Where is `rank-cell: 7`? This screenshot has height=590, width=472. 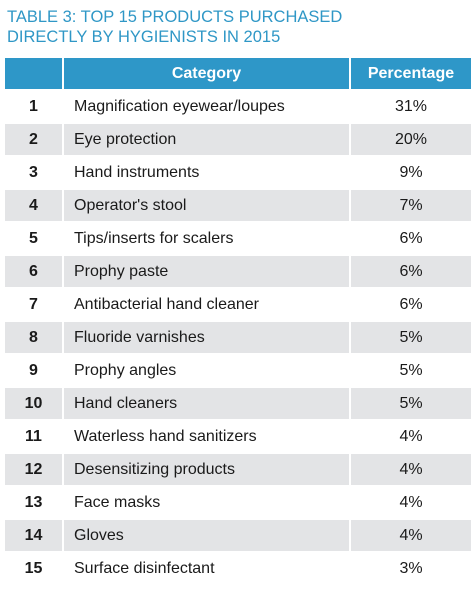 rank-cell: 7 is located at coordinates (34, 304).